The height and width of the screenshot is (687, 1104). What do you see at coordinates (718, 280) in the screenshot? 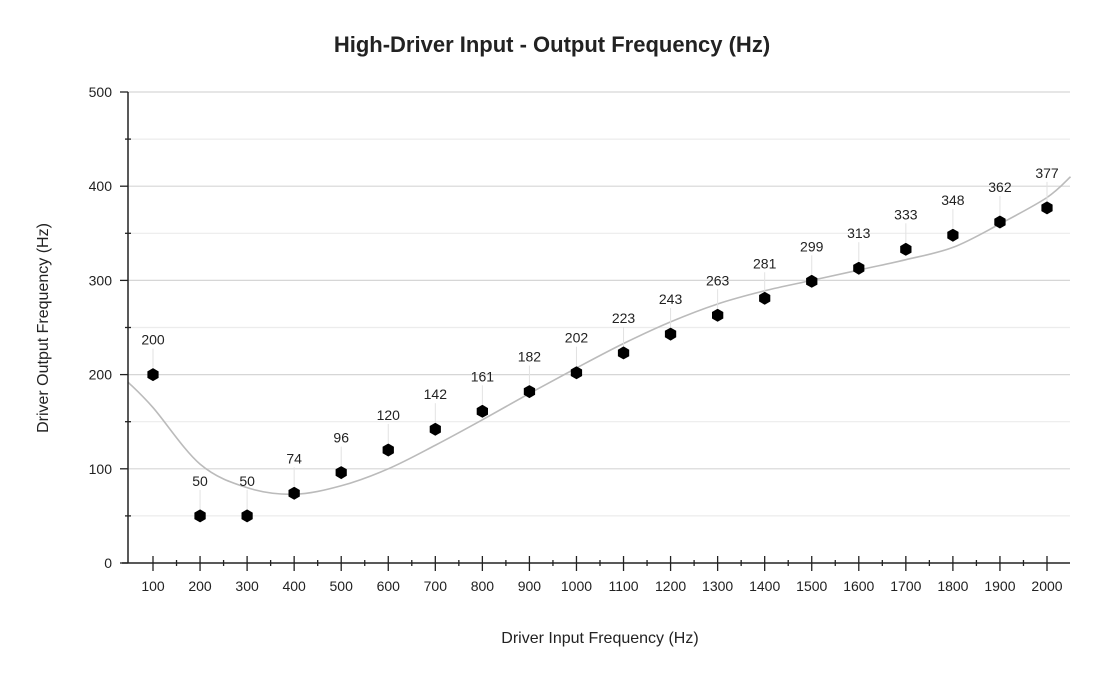
I see `data-label: 263` at bounding box center [718, 280].